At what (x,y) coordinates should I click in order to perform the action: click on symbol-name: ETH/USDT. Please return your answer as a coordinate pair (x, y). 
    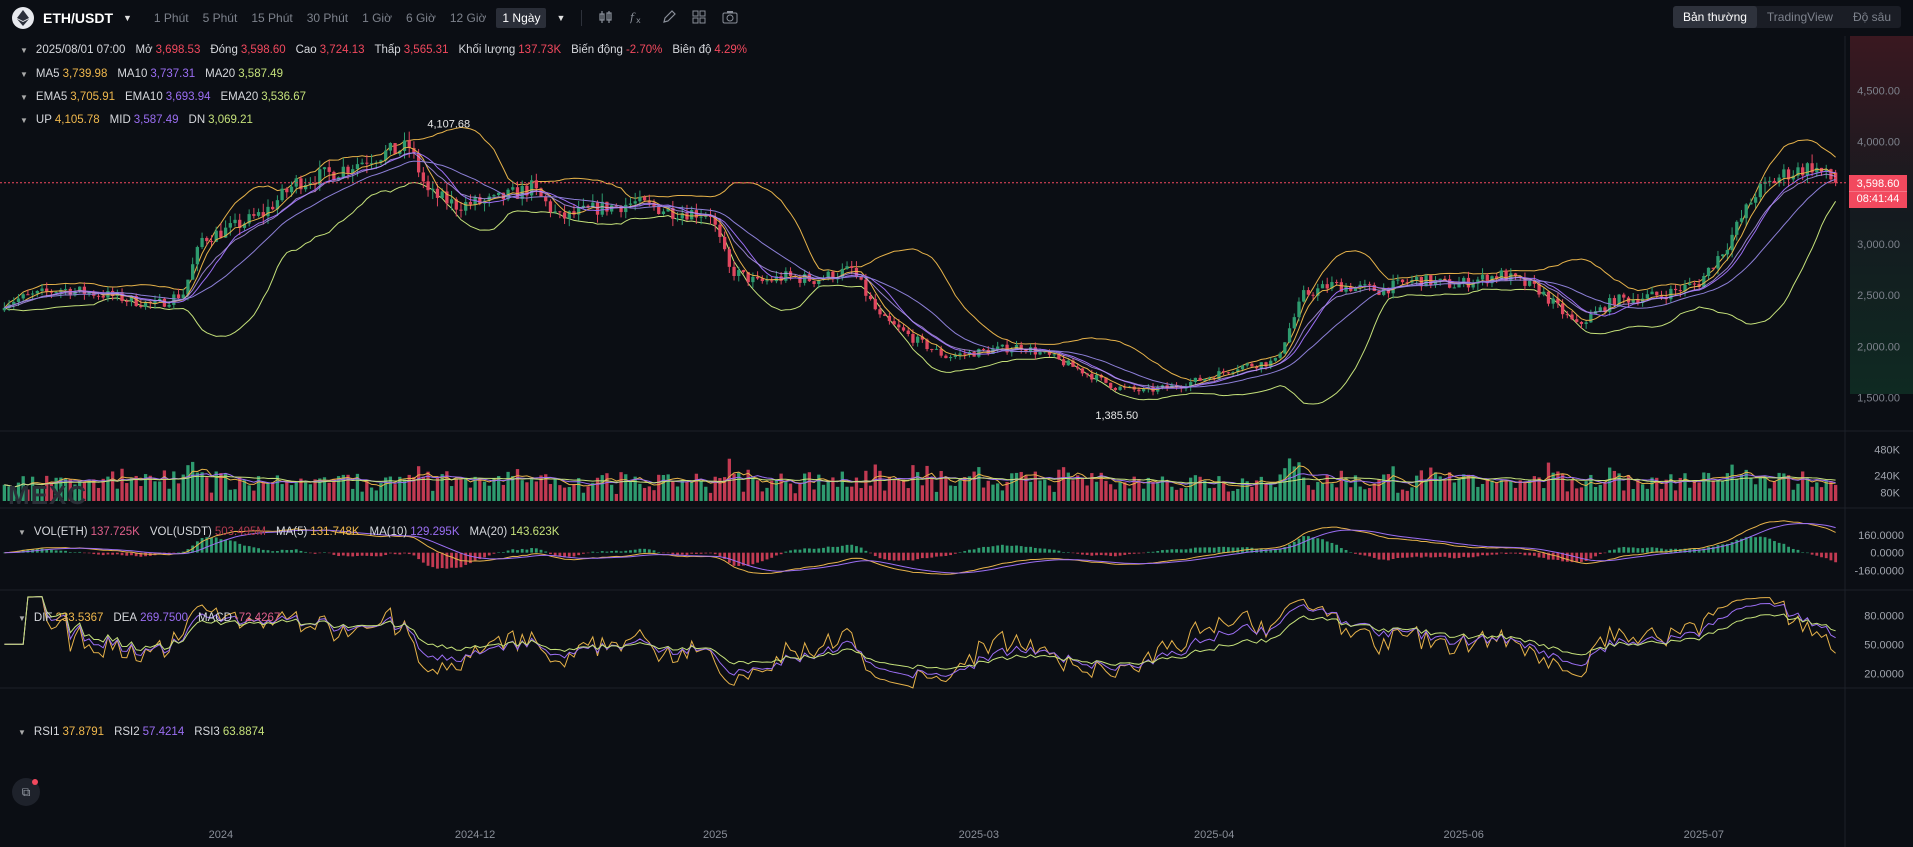
    Looking at the image, I should click on (78, 18).